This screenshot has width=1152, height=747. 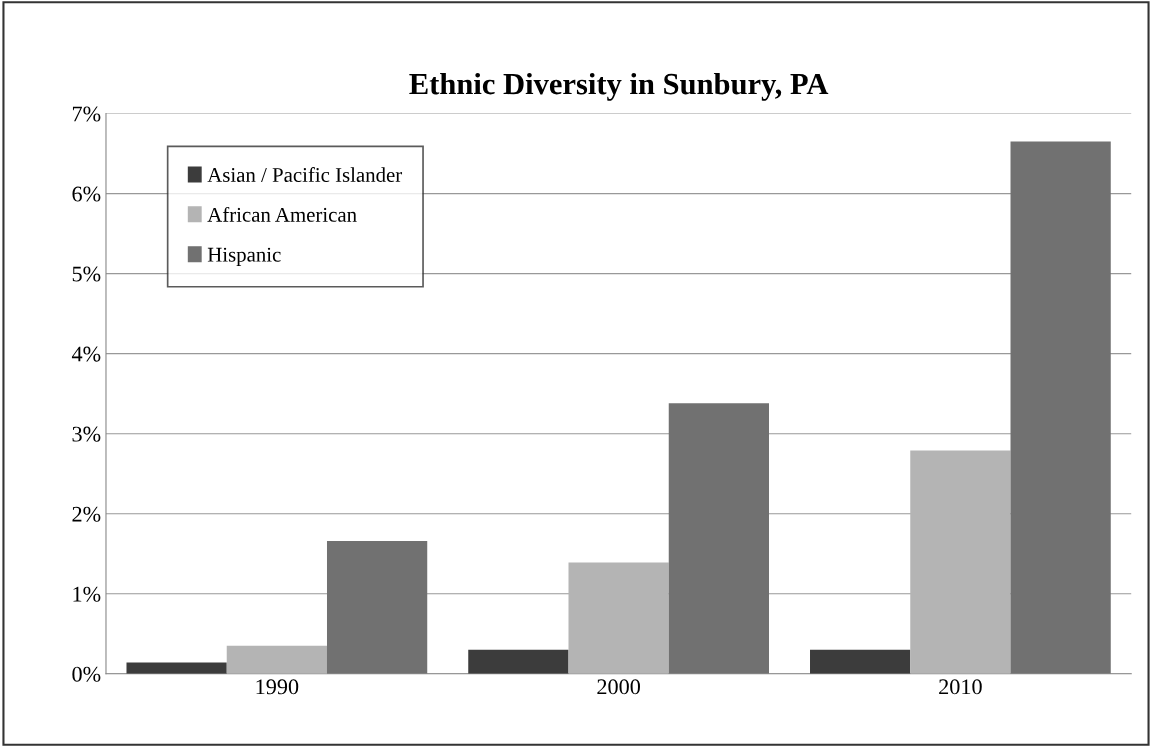 What do you see at coordinates (618, 687) in the screenshot?
I see `x-tick-label: 2000` at bounding box center [618, 687].